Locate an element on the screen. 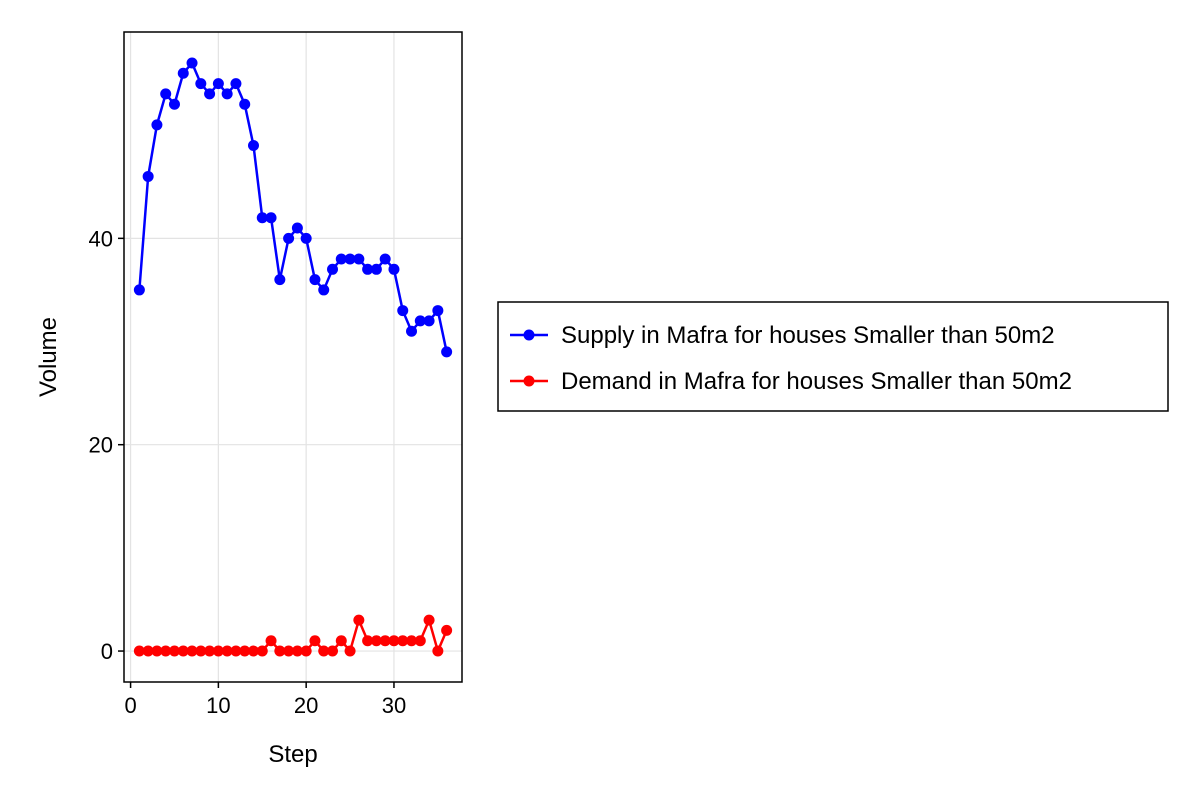 This screenshot has width=1200, height=800. series-supply is located at coordinates (293, 207).